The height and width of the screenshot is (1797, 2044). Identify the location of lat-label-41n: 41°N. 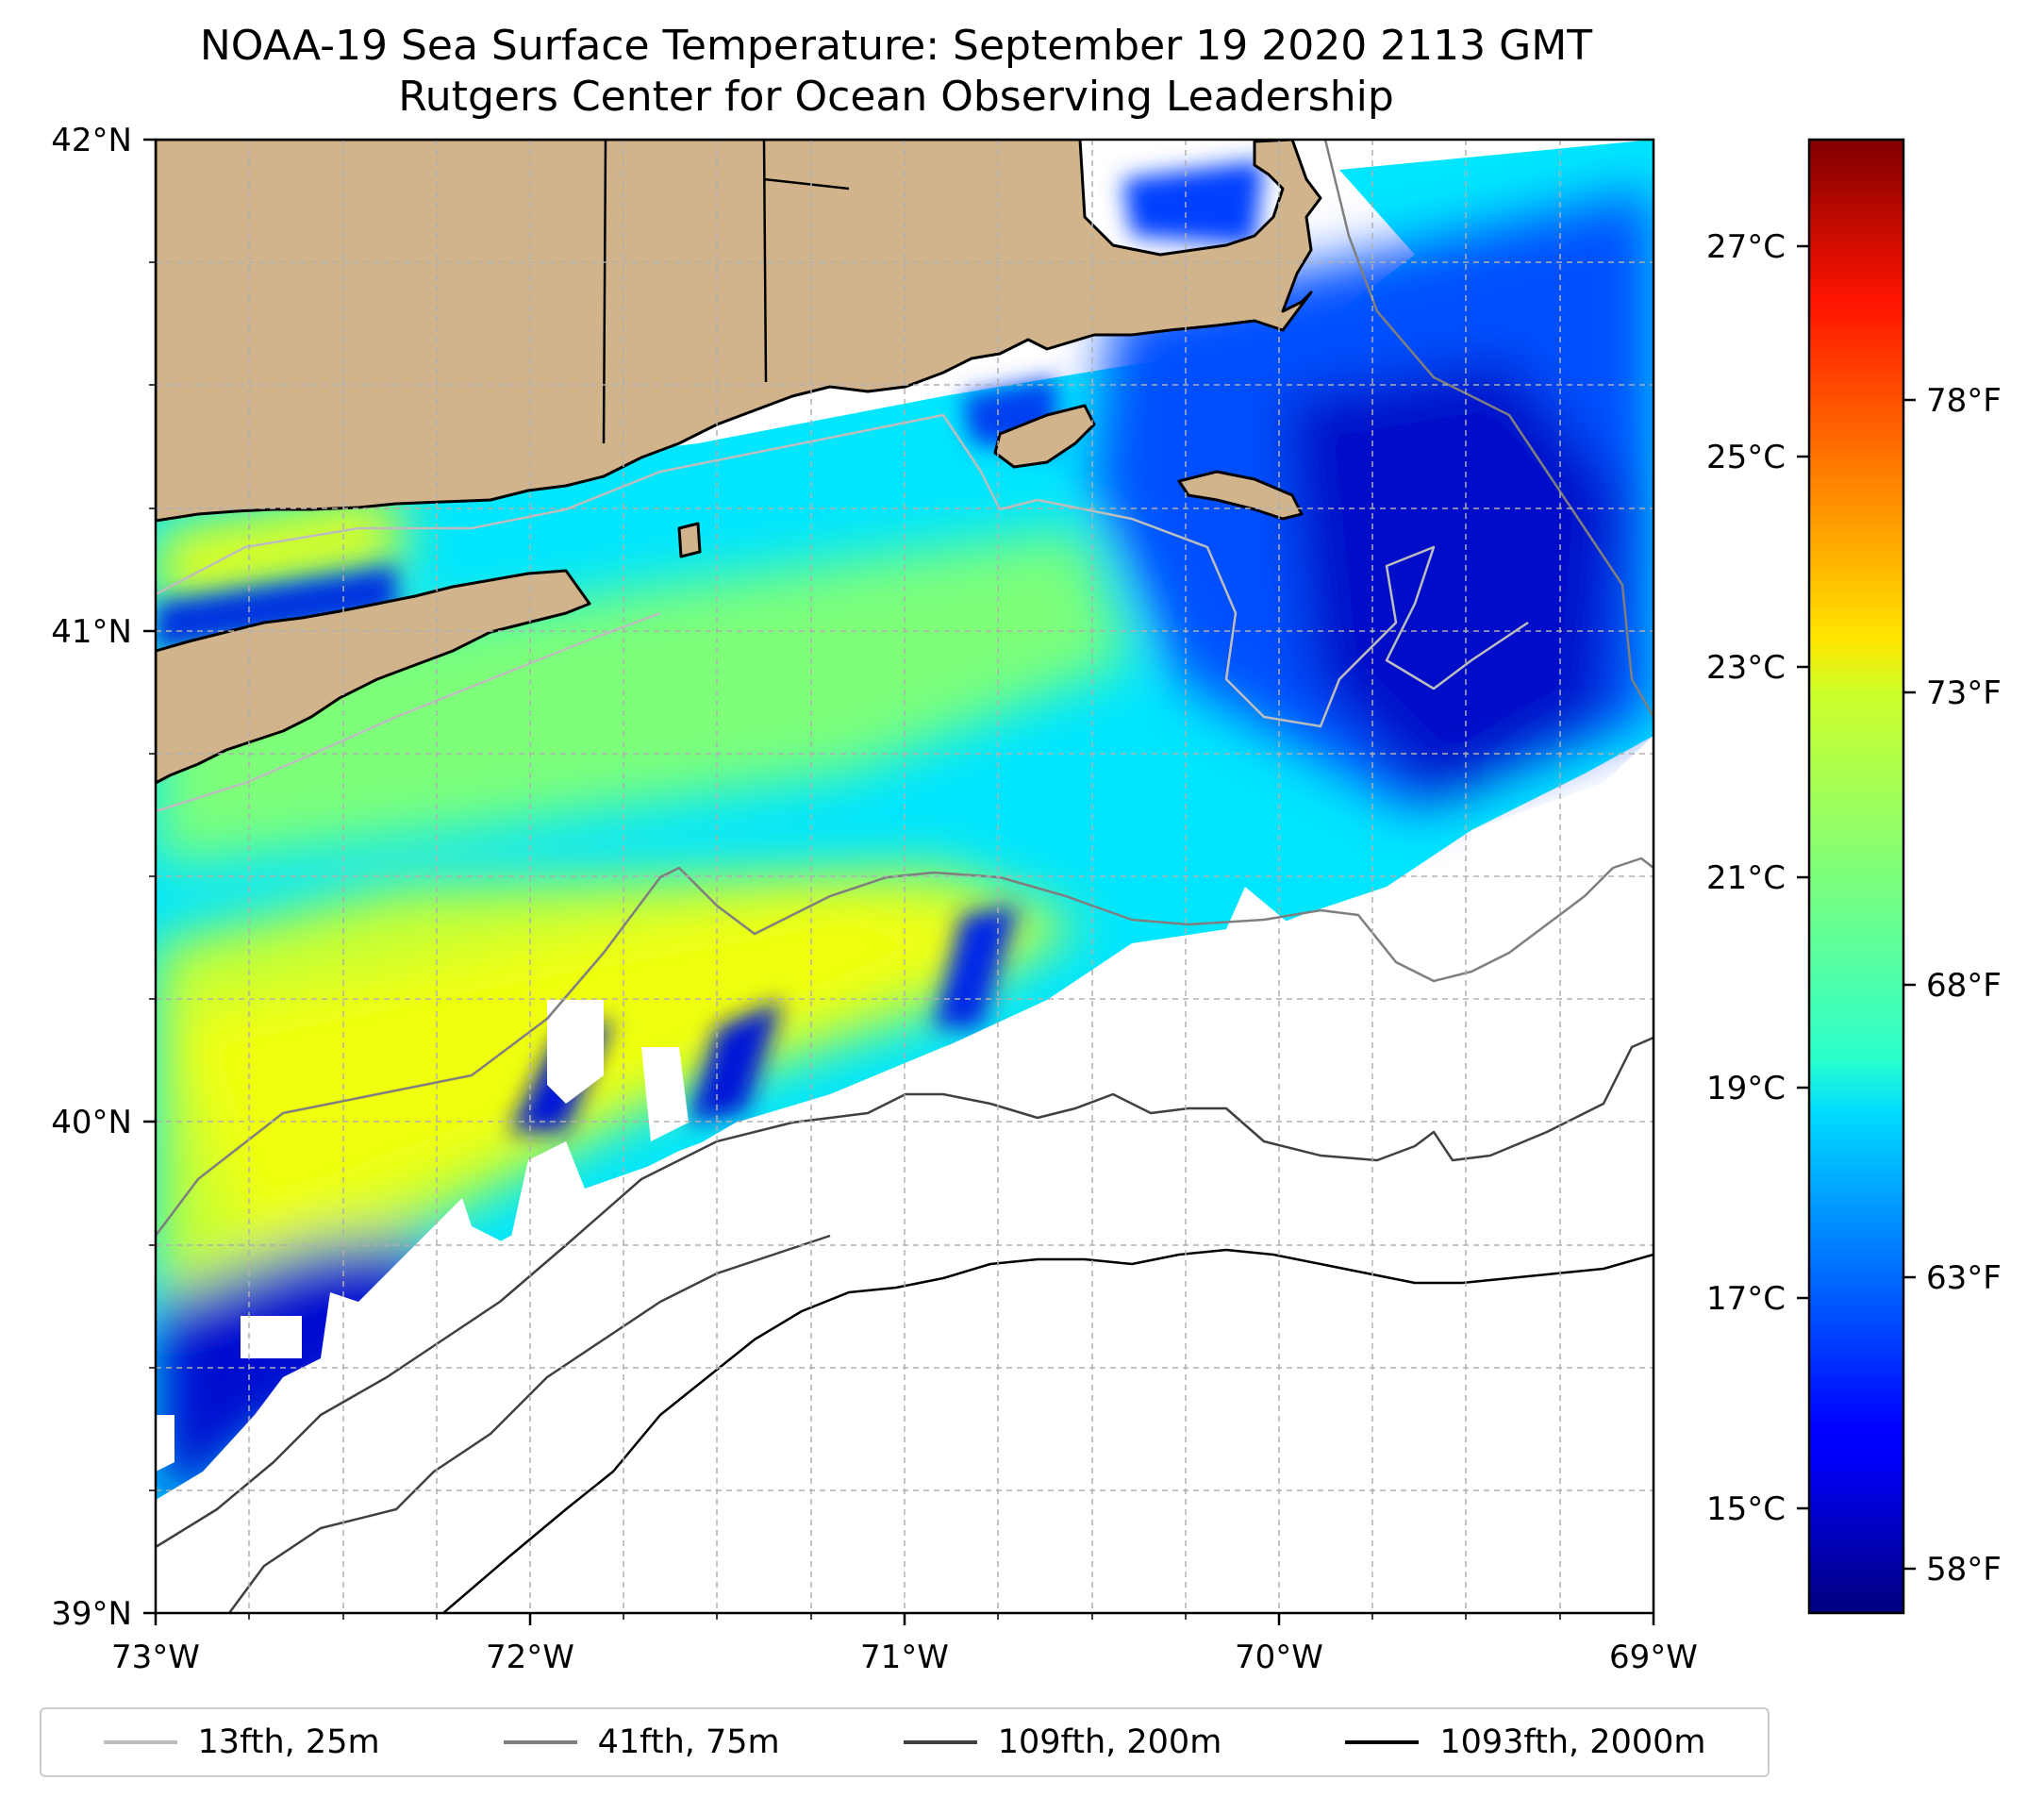
(92, 632).